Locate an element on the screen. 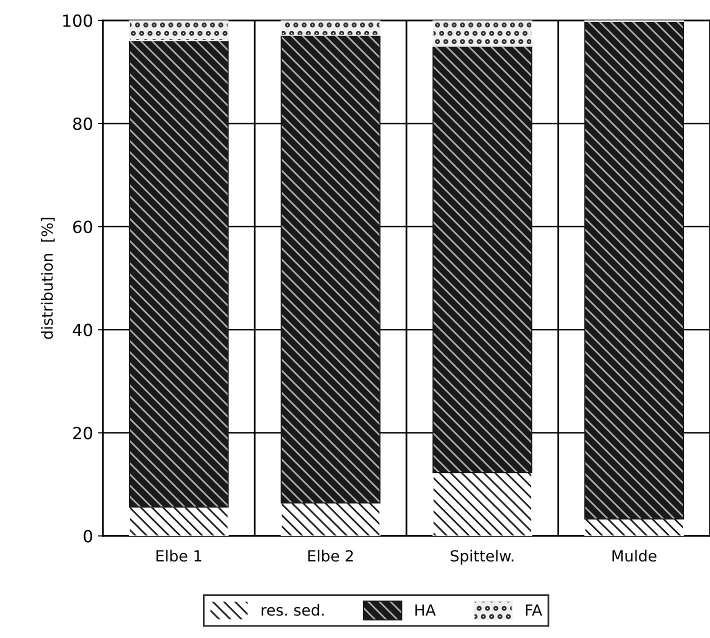  x-tick-label: Mulde is located at coordinates (634, 556).